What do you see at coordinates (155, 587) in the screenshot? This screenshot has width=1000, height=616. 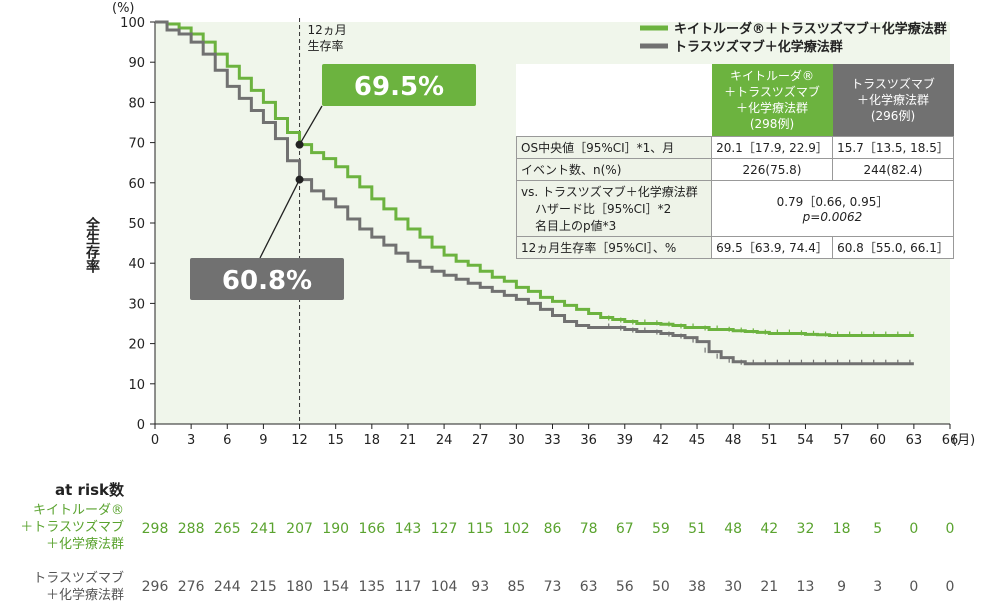 I see `at-risk-count: 296` at bounding box center [155, 587].